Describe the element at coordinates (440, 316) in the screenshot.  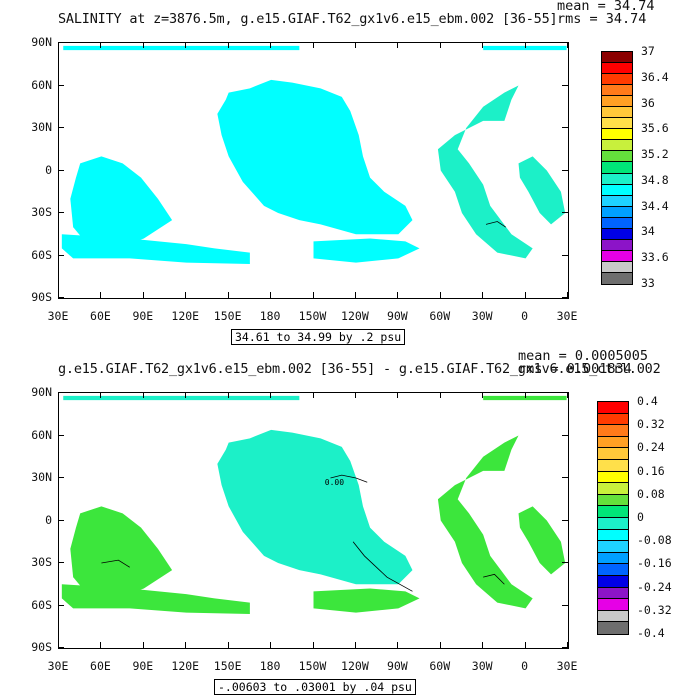
I see `x-tick-label: 60W` at that location.